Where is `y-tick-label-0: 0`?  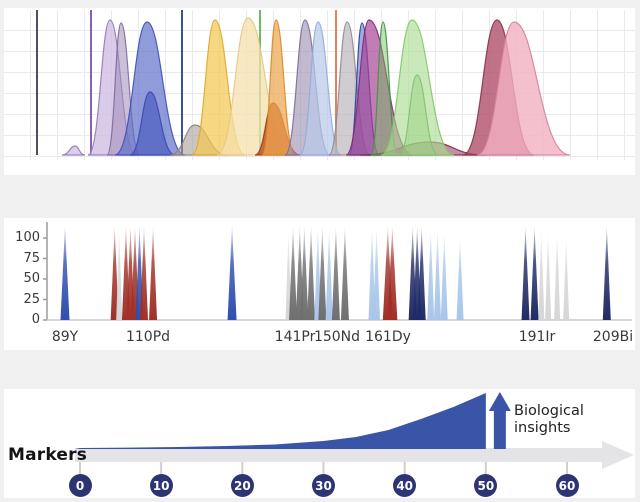 y-tick-label-0: 0 is located at coordinates (35, 319).